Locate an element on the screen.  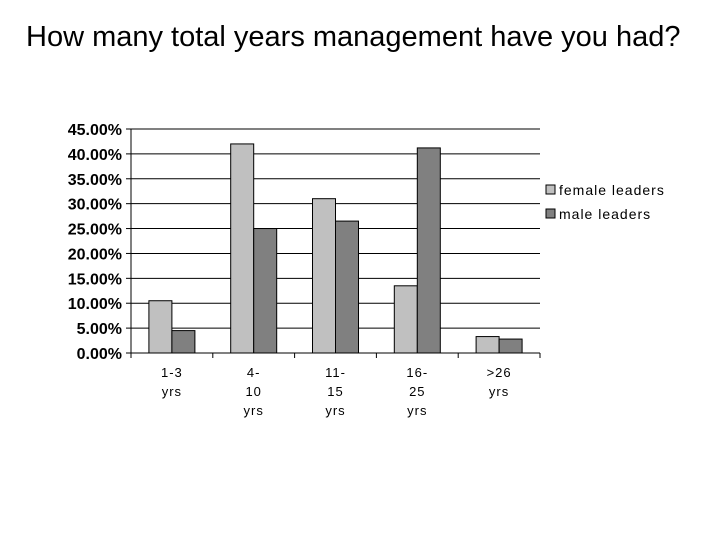
x-tick-label: 1-3 yrs is located at coordinates (172, 382).